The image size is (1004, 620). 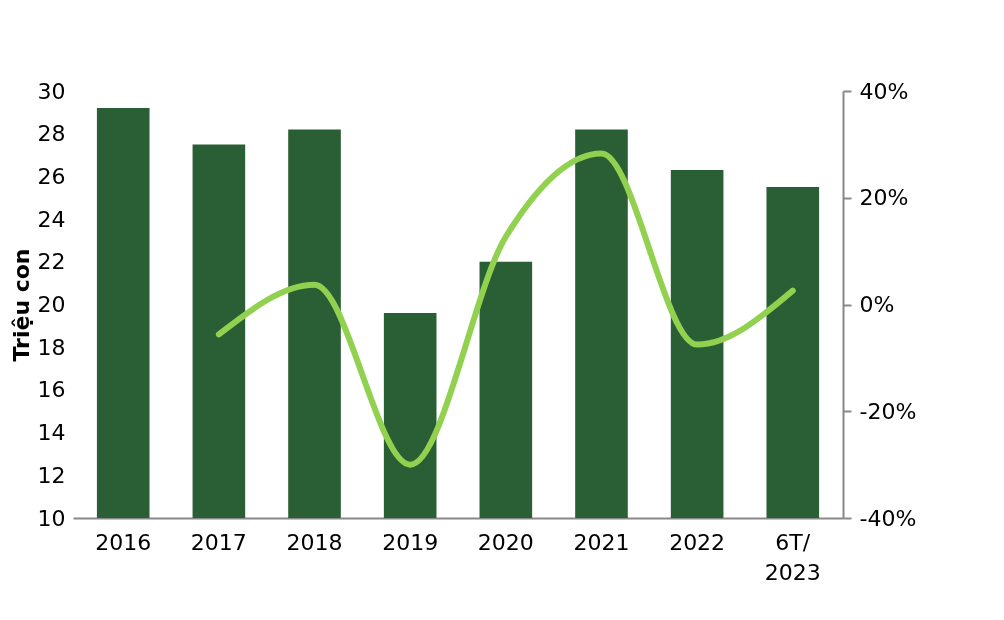 What do you see at coordinates (884, 198) in the screenshot?
I see `y2-tick-label: 20%` at bounding box center [884, 198].